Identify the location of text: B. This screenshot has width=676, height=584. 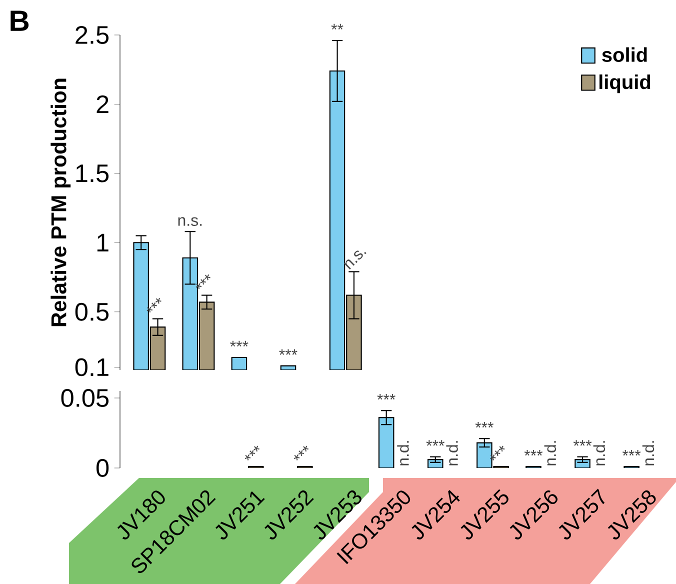
(19, 20).